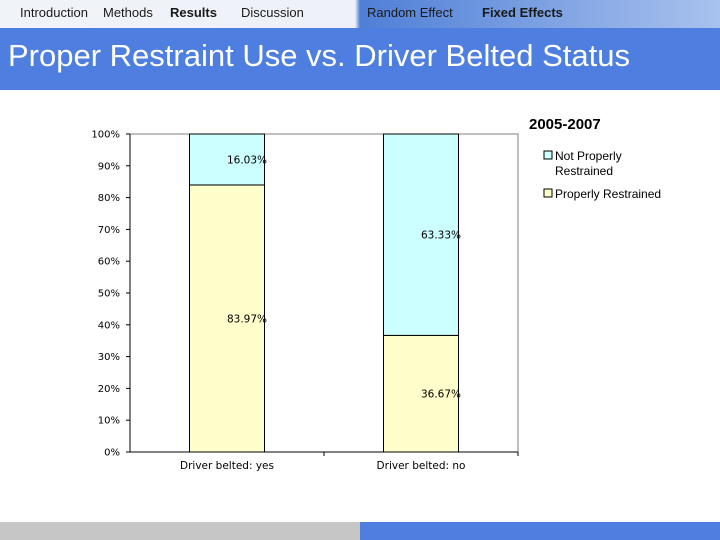 The image size is (720, 540). Describe the element at coordinates (584, 171) in the screenshot. I see `legend-label-not-properly-line2: Restrained` at that location.